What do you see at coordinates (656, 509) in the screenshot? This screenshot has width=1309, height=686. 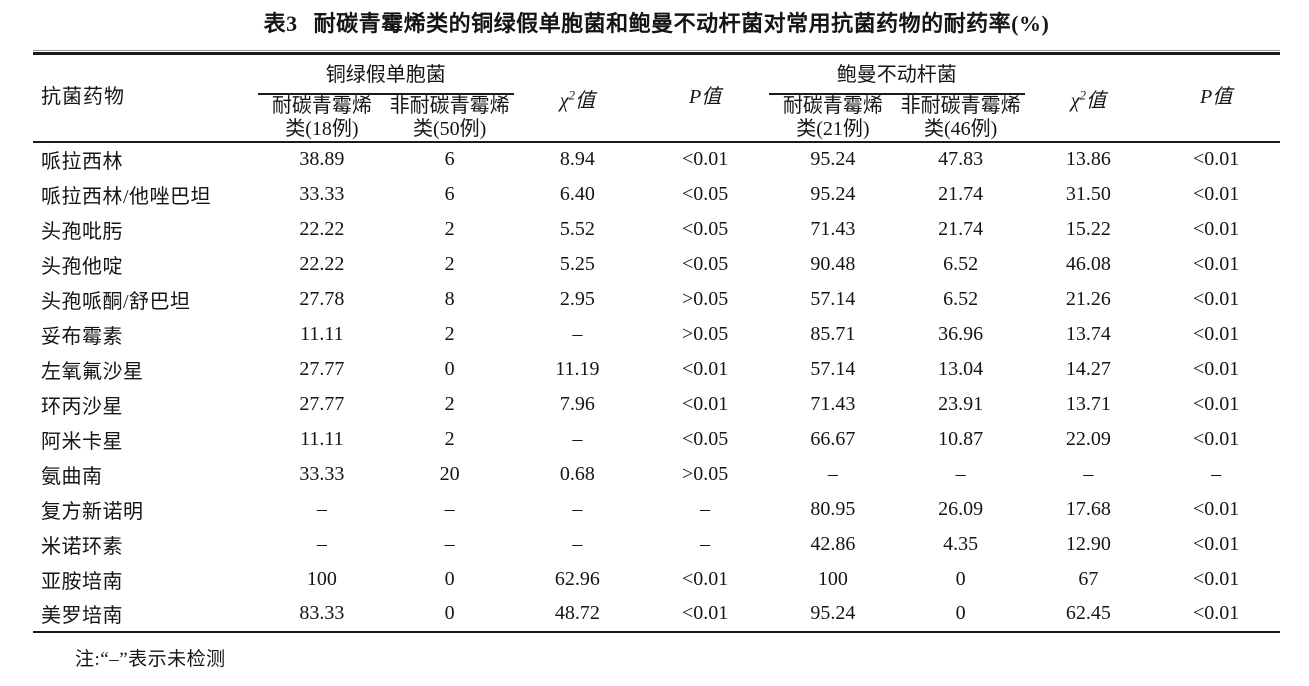 I see `table-row: 复方新诺明 – – – – 80.95 26.09 17.68 <0.01` at bounding box center [656, 509].